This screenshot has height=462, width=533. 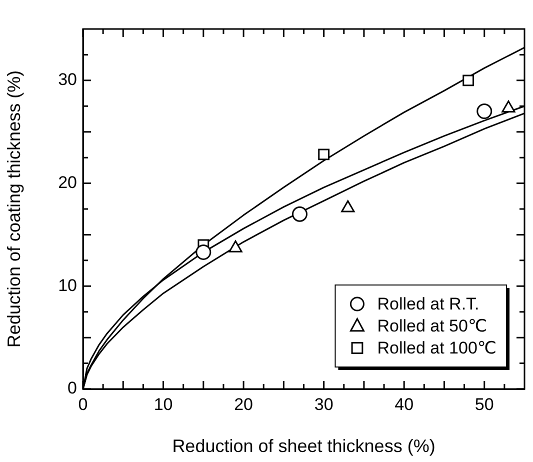 I want to click on y-axis-title: Reduction of coating thickness (%), so click(x=14, y=209).